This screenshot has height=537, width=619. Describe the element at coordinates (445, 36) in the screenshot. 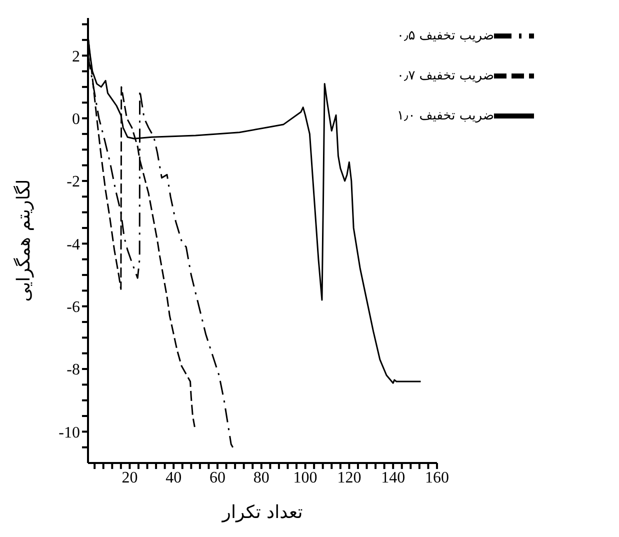

I see `legend-label: ضریب تخفیف ۰٫۵` at that location.